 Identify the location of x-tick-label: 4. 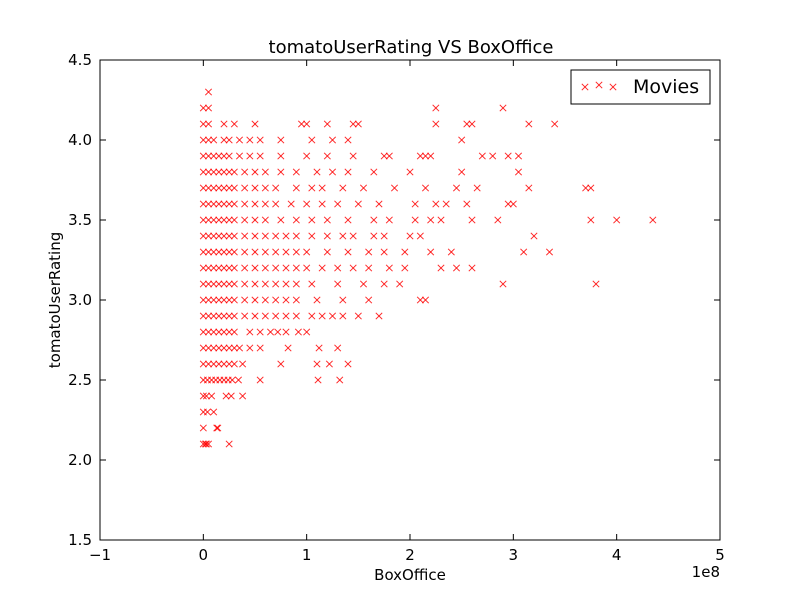
(617, 555).